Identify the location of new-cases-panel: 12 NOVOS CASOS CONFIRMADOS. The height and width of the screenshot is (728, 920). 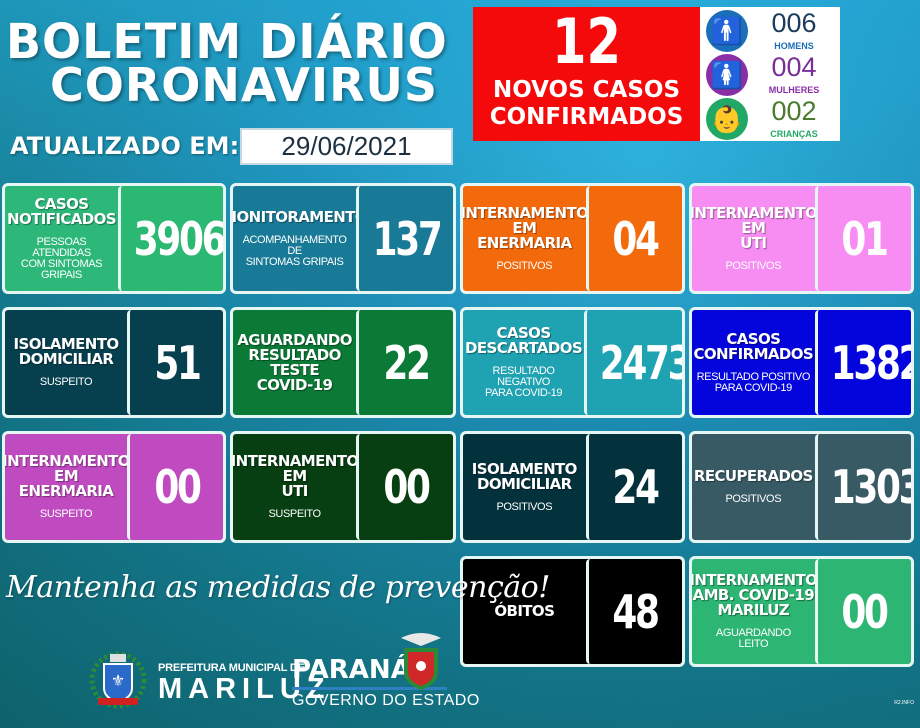
(586, 74).